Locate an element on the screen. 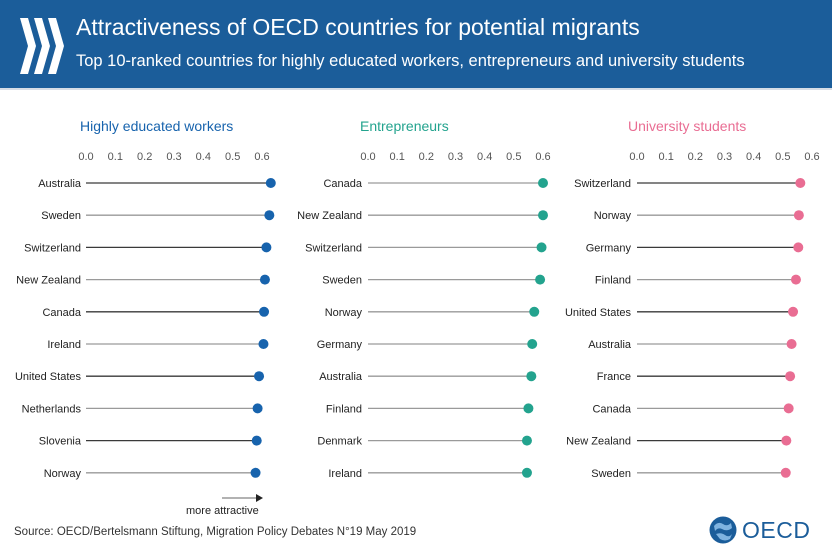 This screenshot has height=552, width=832. oecd-chevron-icon is located at coordinates (42, 46).